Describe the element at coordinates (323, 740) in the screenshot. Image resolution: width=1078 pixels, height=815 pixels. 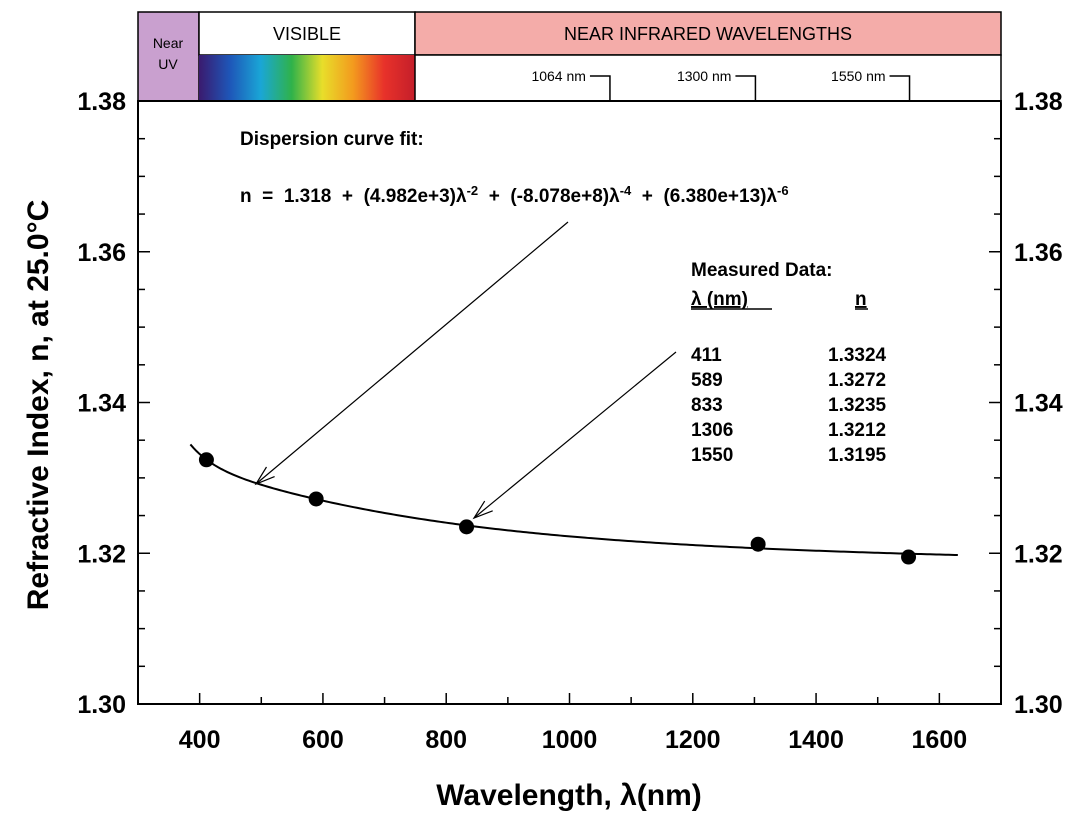
I see `x-tick-label: 600` at that location.